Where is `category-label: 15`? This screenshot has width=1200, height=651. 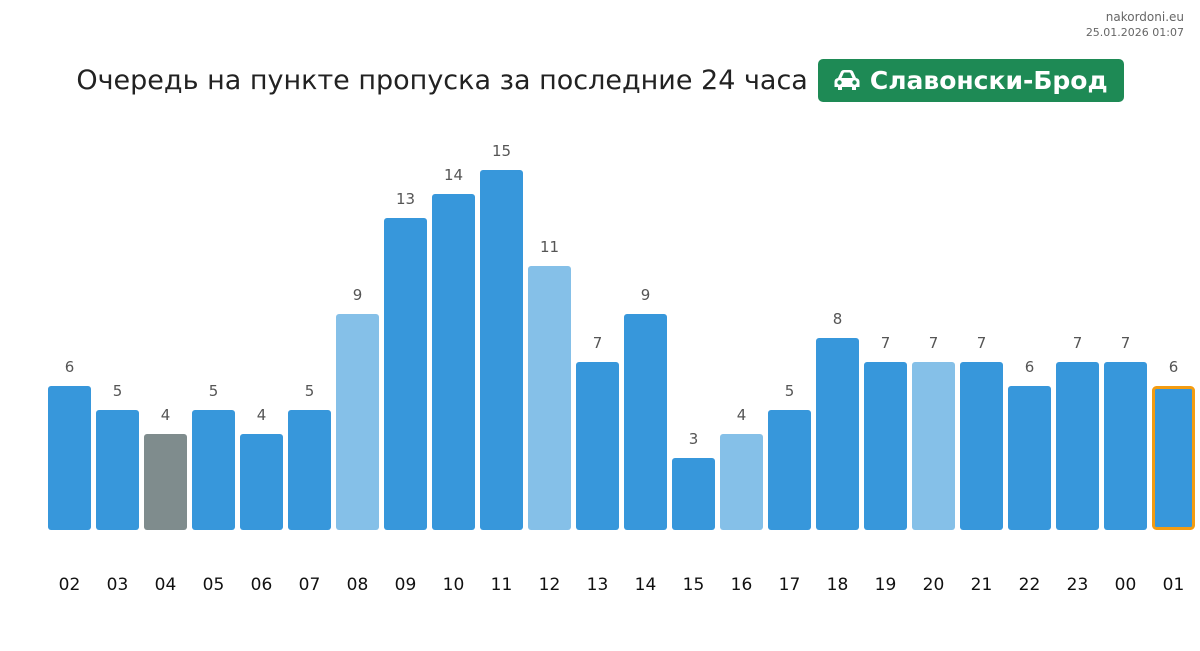
category-label: 15 is located at coordinates (694, 585).